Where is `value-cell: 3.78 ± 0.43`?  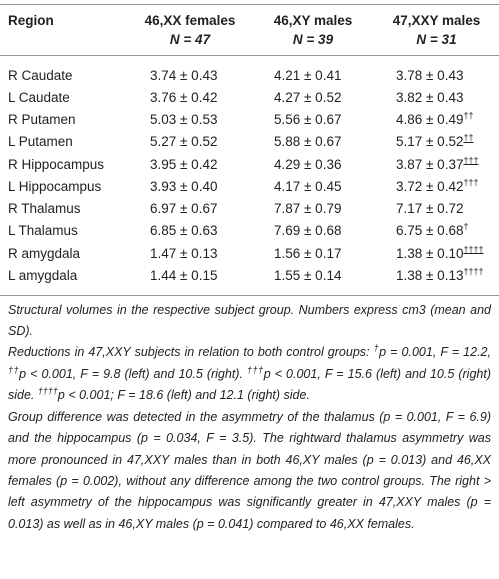
value-cell: 3.78 ± 0.43 is located at coordinates (436, 71).